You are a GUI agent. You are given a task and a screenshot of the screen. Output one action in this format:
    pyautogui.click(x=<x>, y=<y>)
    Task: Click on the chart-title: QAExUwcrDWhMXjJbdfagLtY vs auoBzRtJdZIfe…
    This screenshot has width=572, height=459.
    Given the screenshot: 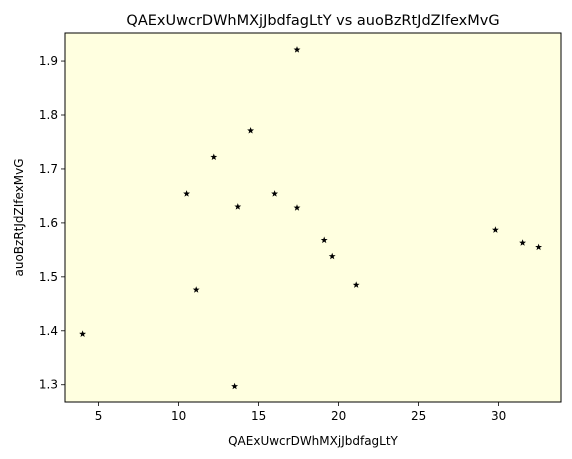 What is the action you would take?
    pyautogui.click(x=312, y=21)
    